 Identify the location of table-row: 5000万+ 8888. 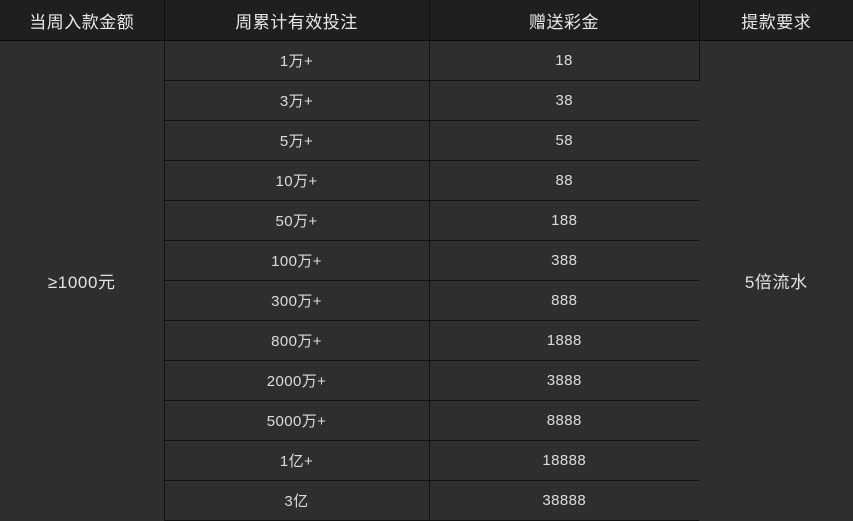
(426, 420).